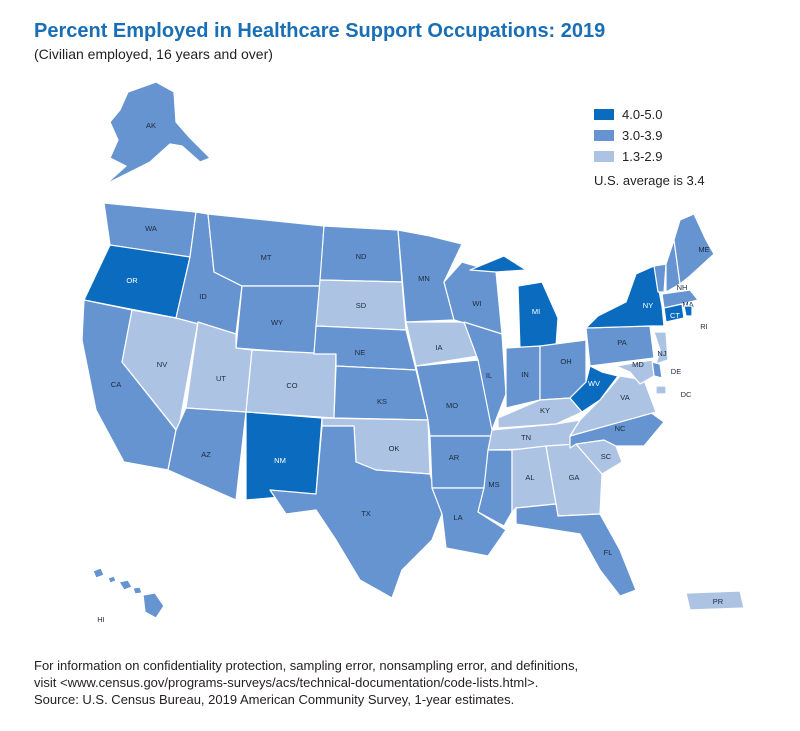  Describe the element at coordinates (452, 405) in the screenshot. I see `label-MO: MO` at that location.